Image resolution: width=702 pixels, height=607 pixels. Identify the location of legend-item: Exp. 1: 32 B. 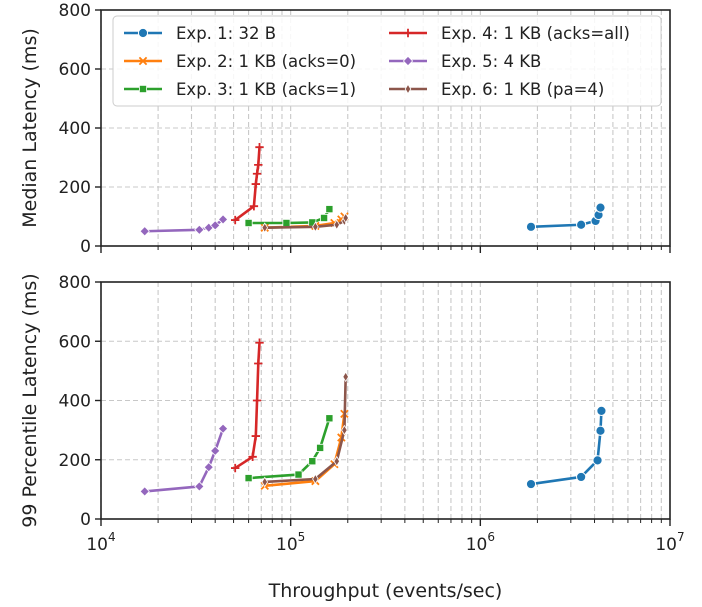
(200, 33).